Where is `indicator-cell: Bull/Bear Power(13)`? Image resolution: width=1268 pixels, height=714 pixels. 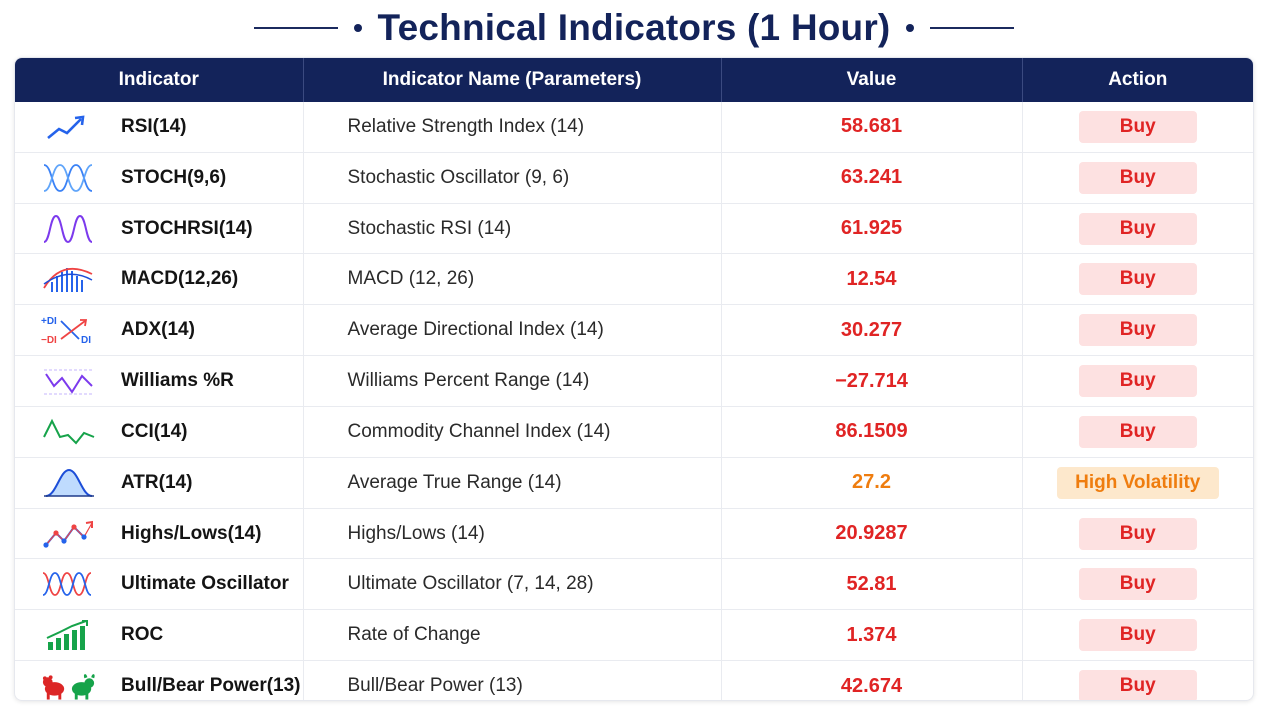
indicator-cell: Bull/Bear Power(13) is located at coordinates (159, 680).